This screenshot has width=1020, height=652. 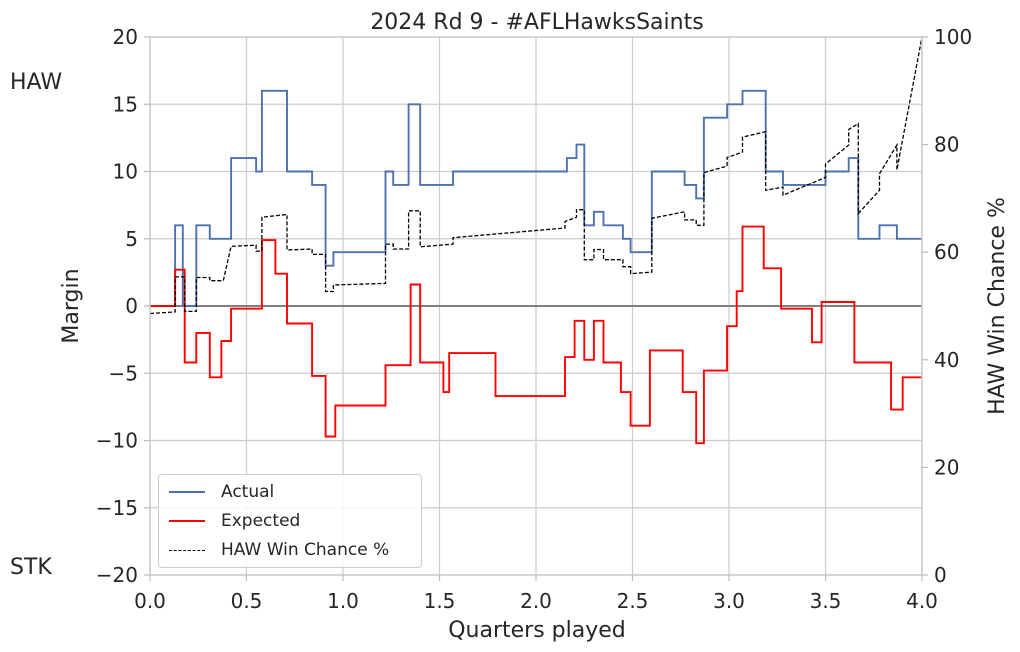 I want to click on legend-item-win-chance: HAW Win Chance %, so click(x=279, y=550).